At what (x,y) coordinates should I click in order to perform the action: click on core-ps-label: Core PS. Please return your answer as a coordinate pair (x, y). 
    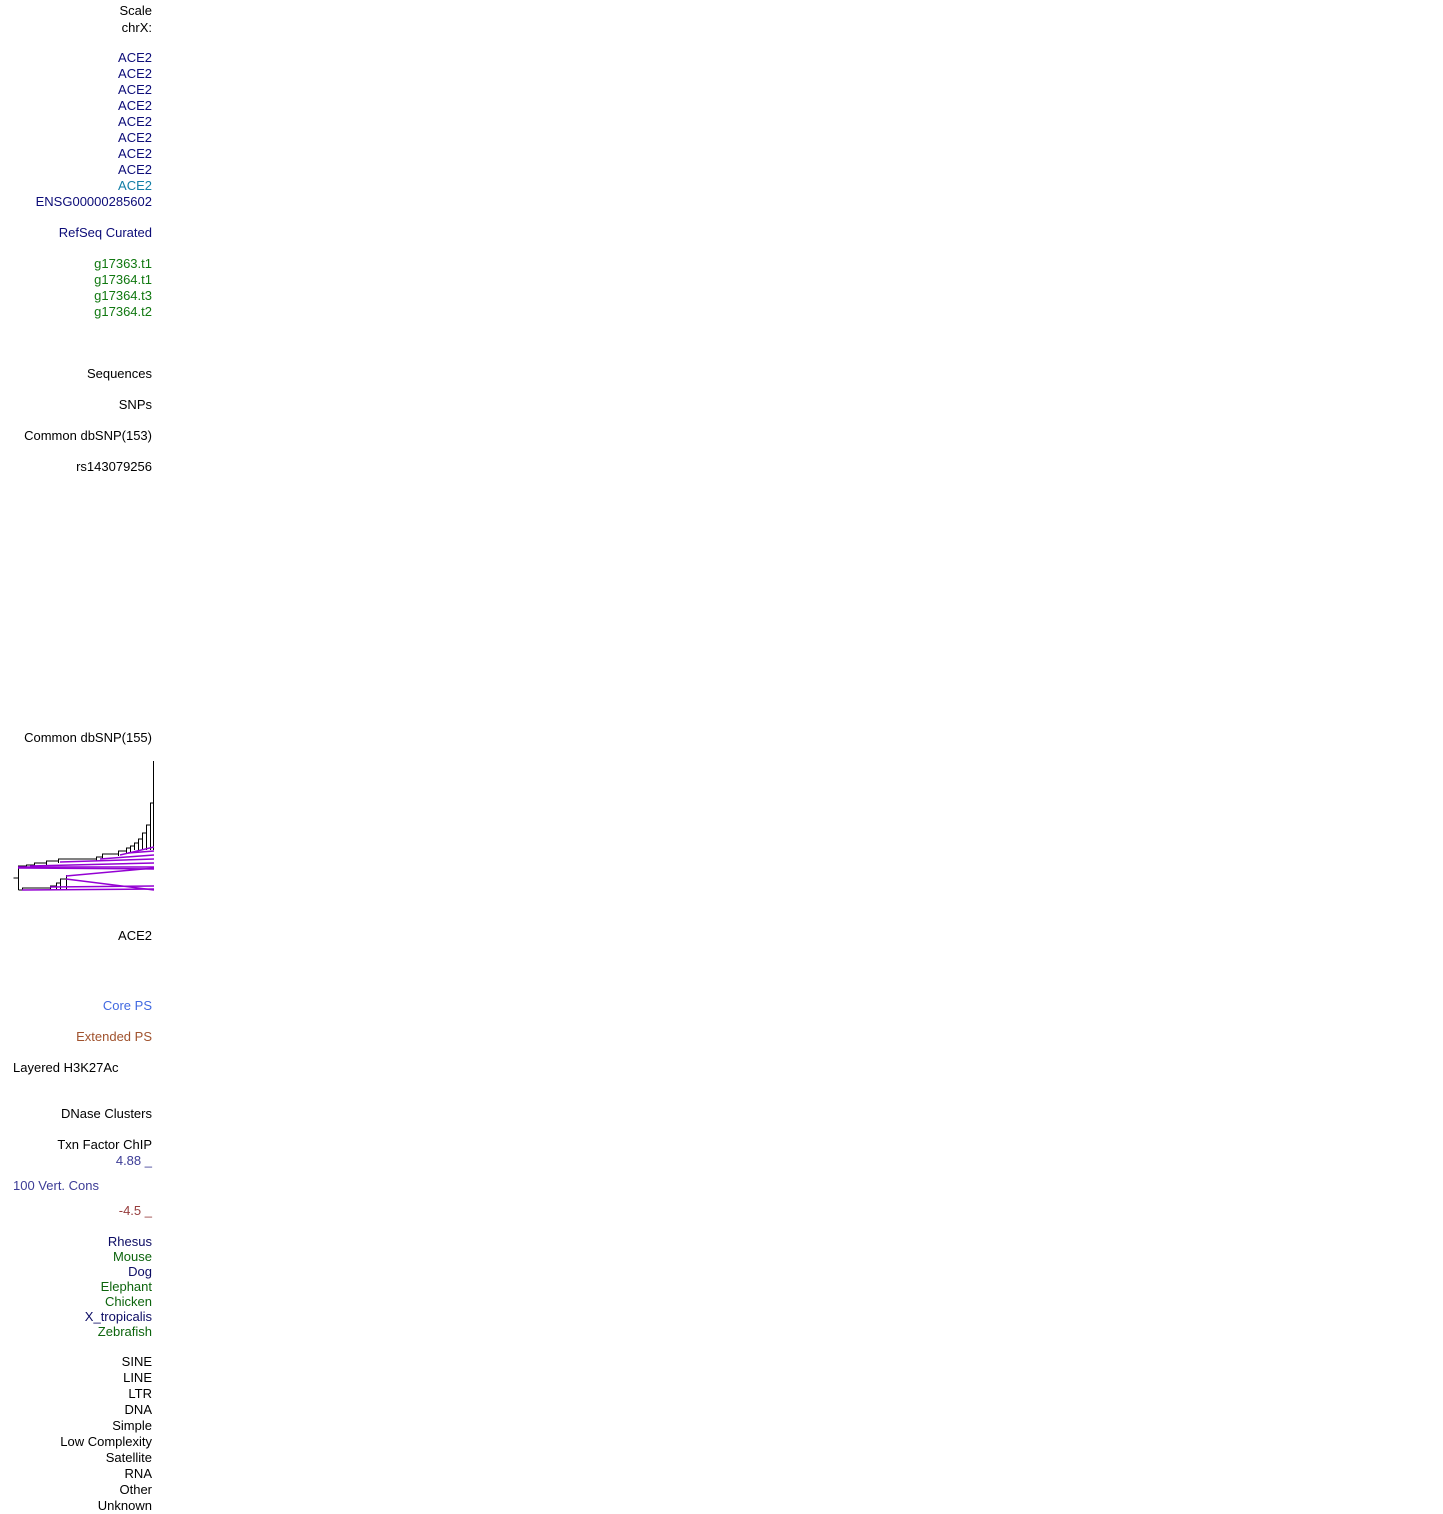
    Looking at the image, I should click on (127, 1005).